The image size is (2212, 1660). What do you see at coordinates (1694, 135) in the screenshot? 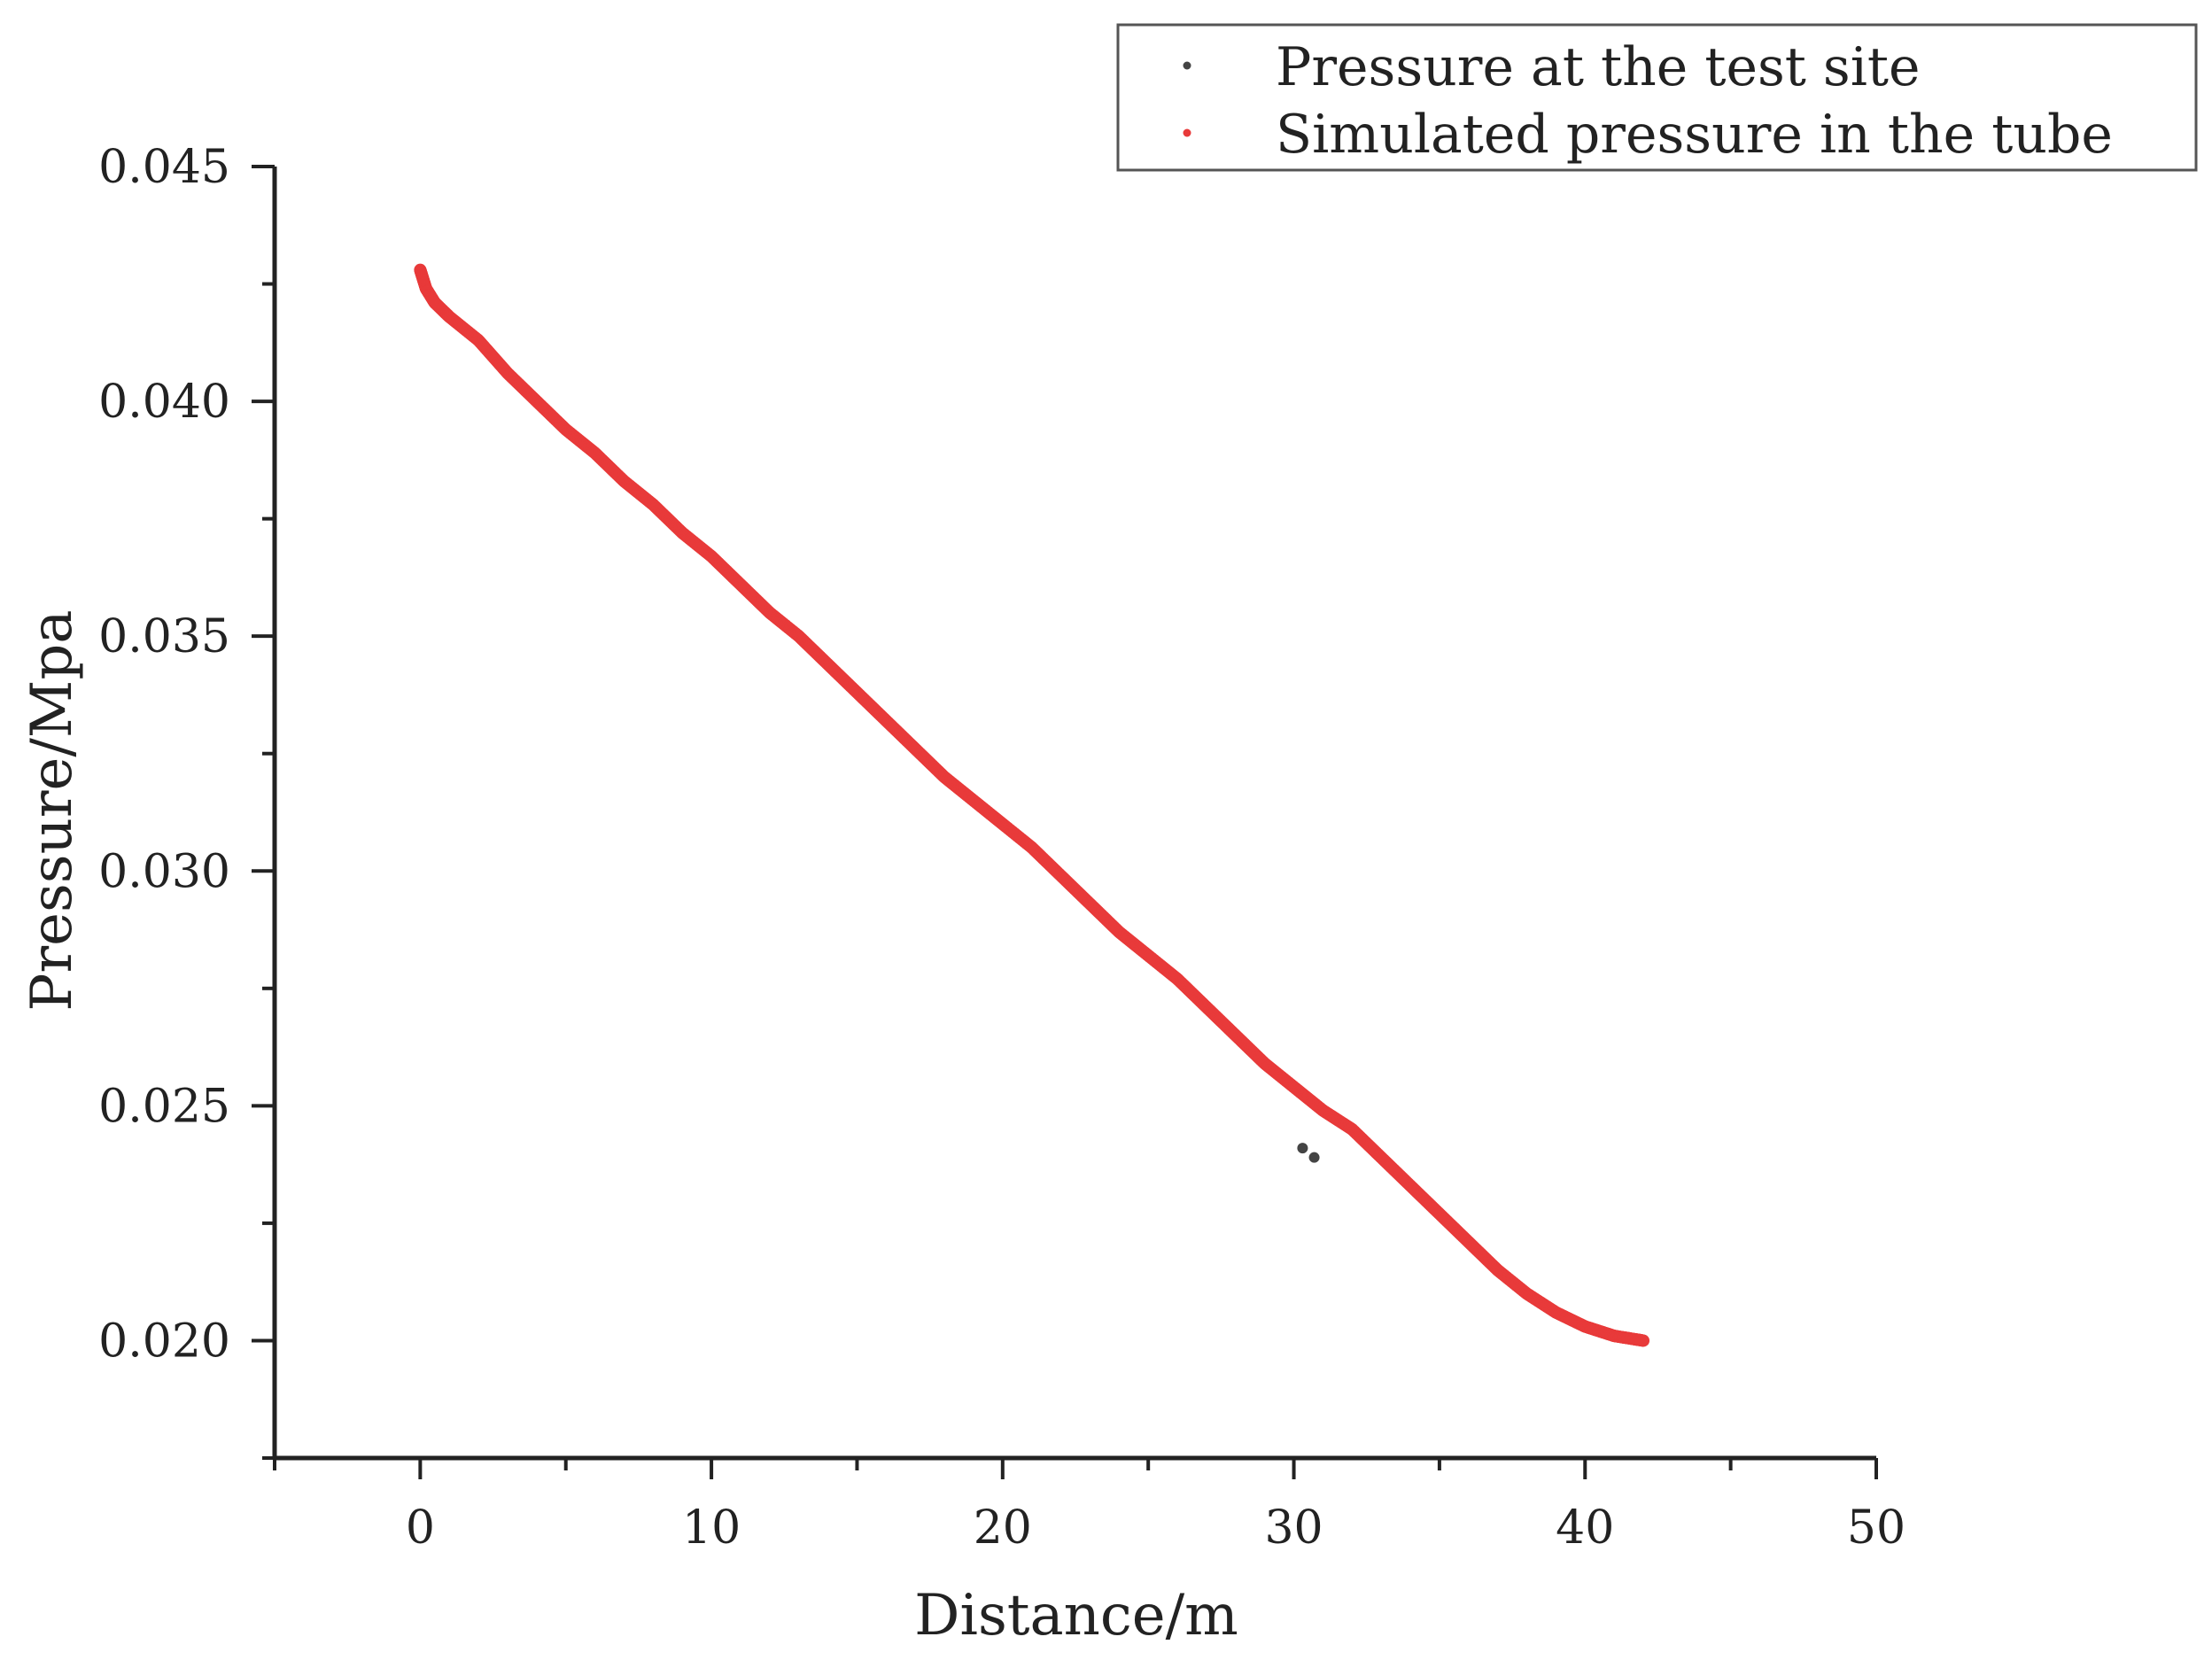
I see `legend-label-simulated: Simulated pressure in the tube` at bounding box center [1694, 135].